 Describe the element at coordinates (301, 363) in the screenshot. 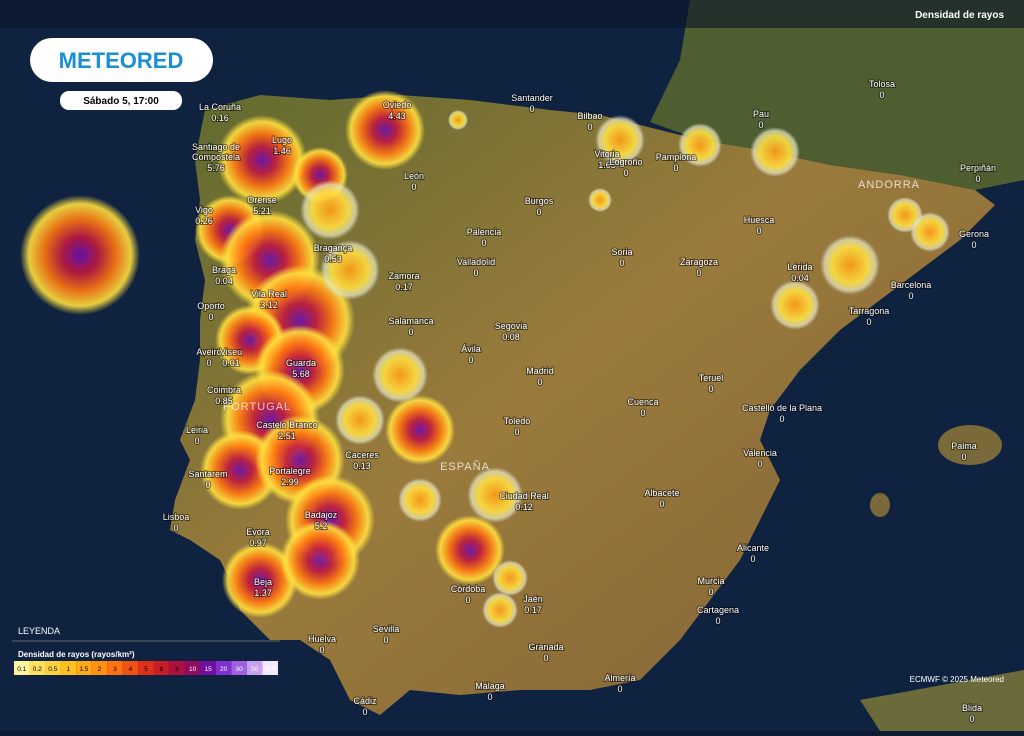

I see `city-name: Guarda` at that location.